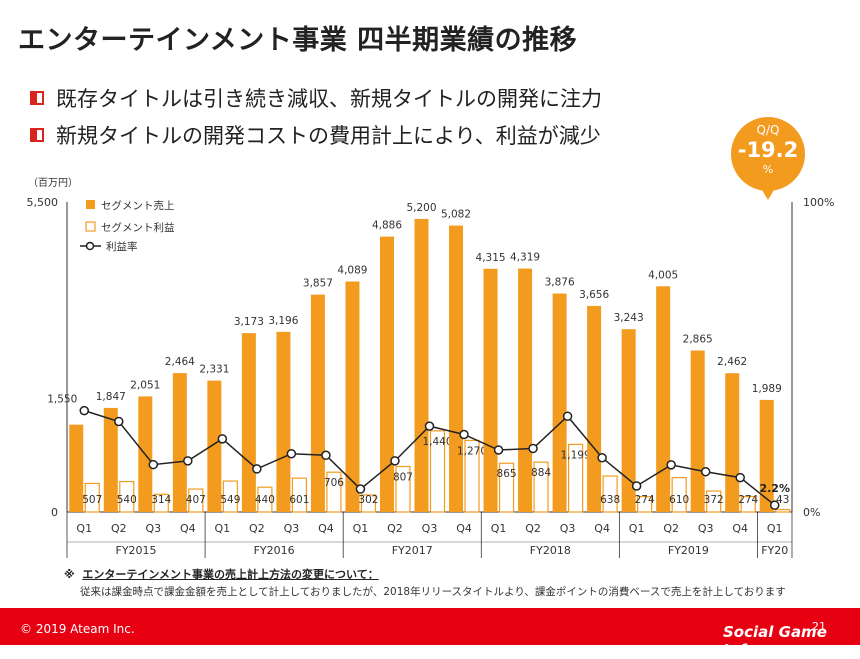 The width and height of the screenshot is (860, 659). Describe the element at coordinates (456, 215) in the screenshot. I see `sales-data-label: 5,082` at that location.